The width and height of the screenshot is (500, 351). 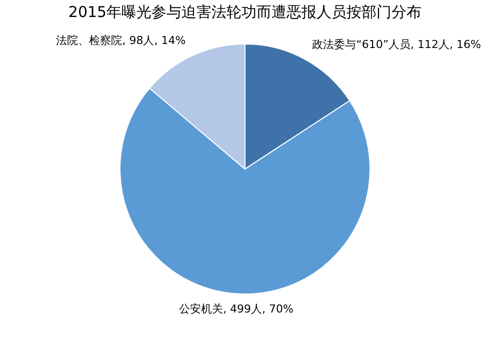 I want to click on slice-label: 公安机关, 499人, 70%, so click(x=236, y=309).